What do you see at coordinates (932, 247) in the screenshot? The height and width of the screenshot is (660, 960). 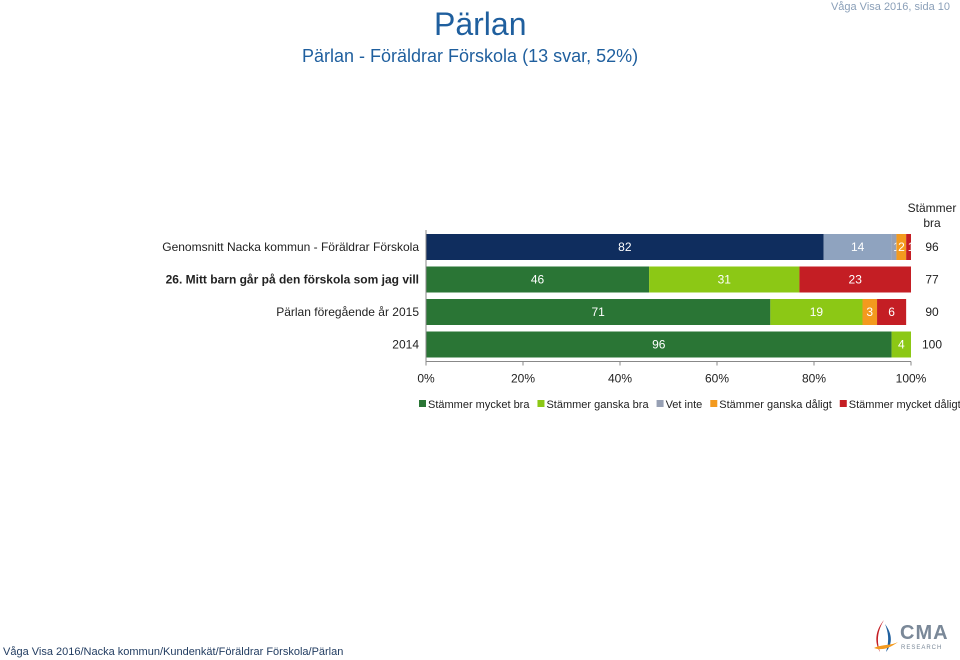 I see `row-total-value: 96` at bounding box center [932, 247].